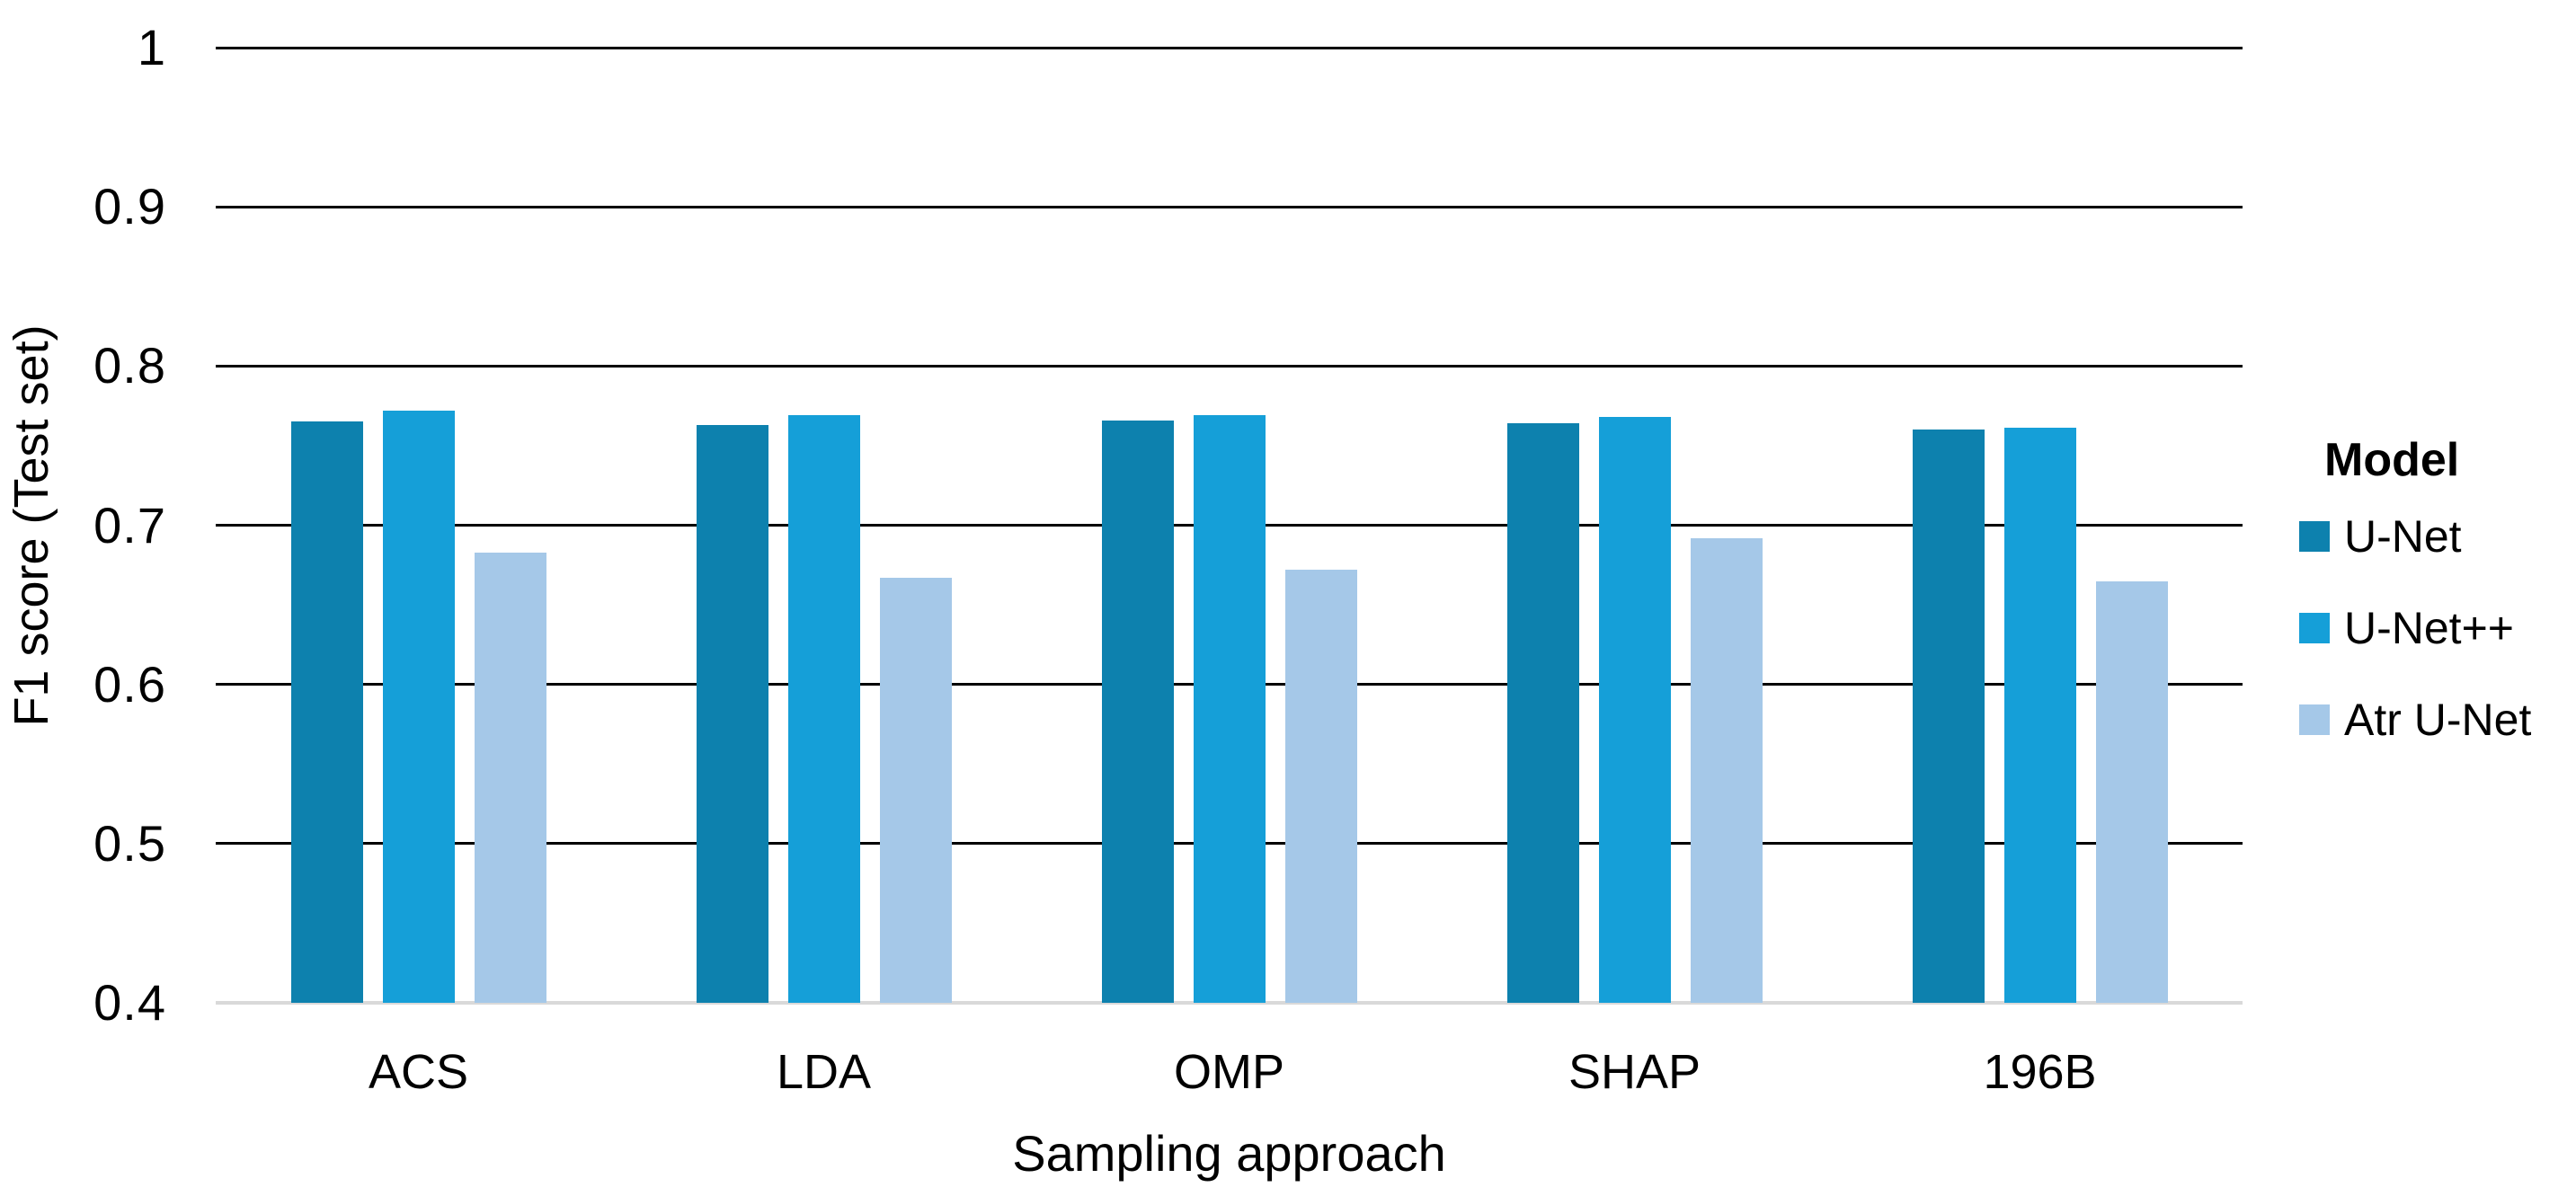 This screenshot has height=1196, width=2576. What do you see at coordinates (1542, 713) in the screenshot?
I see `bar-u-net-shap` at bounding box center [1542, 713].